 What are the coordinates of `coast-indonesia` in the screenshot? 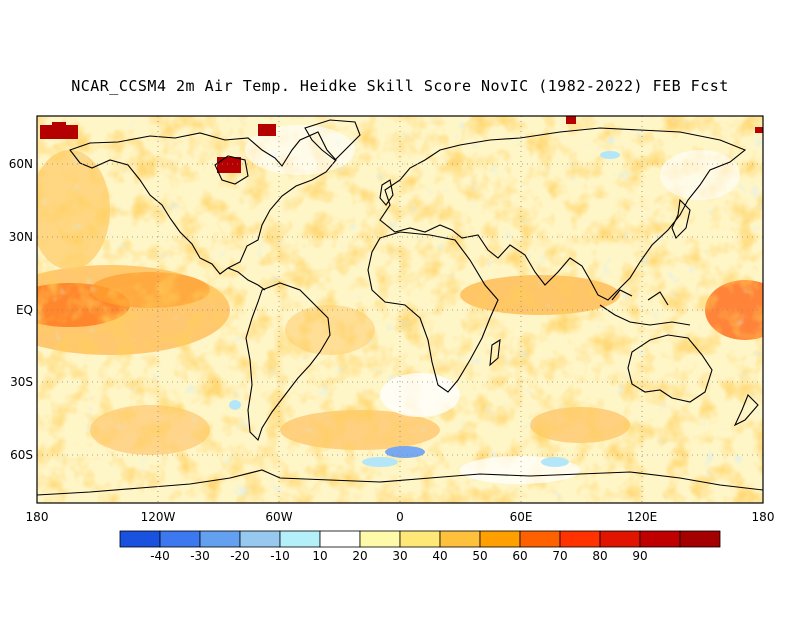 It's located at (645, 307).